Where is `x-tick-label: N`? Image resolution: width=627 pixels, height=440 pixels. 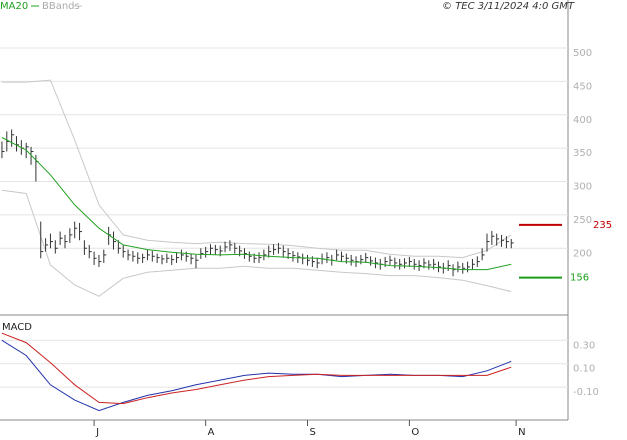 x-tick-label: N is located at coordinates (521, 432).